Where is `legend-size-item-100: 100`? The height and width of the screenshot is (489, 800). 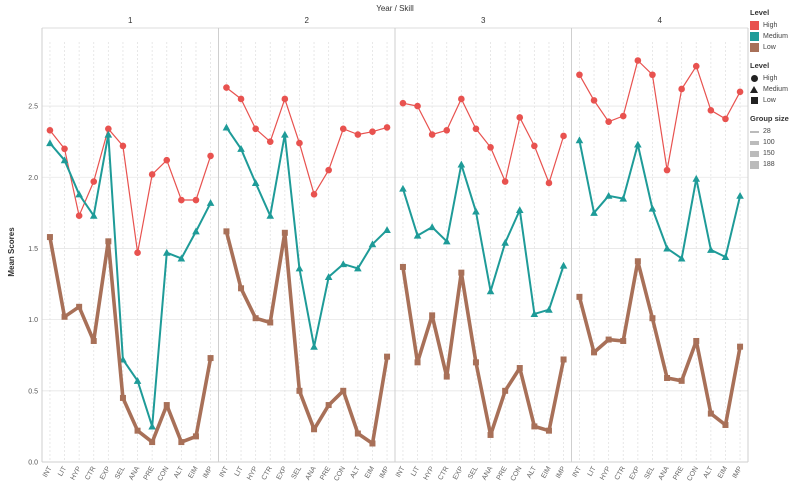 legend-size-item-100: 100 is located at coordinates (774, 142).